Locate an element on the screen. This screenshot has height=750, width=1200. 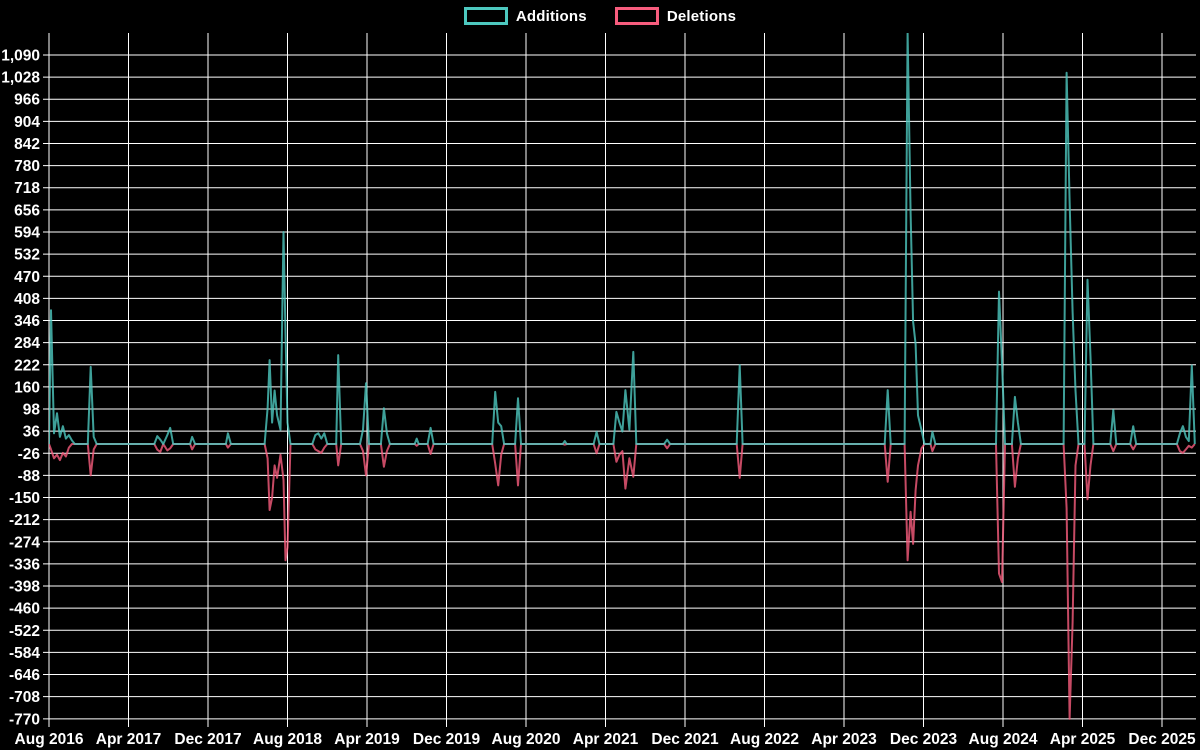
legend-item-additions: Additions is located at coordinates (525, 16).